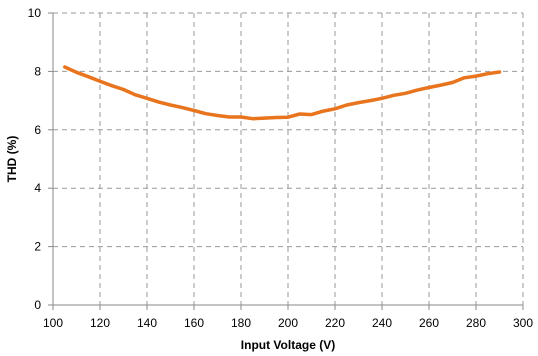 The width and height of the screenshot is (538, 356). What do you see at coordinates (12, 159) in the screenshot?
I see `y-axis-title: THD (%)` at bounding box center [12, 159].